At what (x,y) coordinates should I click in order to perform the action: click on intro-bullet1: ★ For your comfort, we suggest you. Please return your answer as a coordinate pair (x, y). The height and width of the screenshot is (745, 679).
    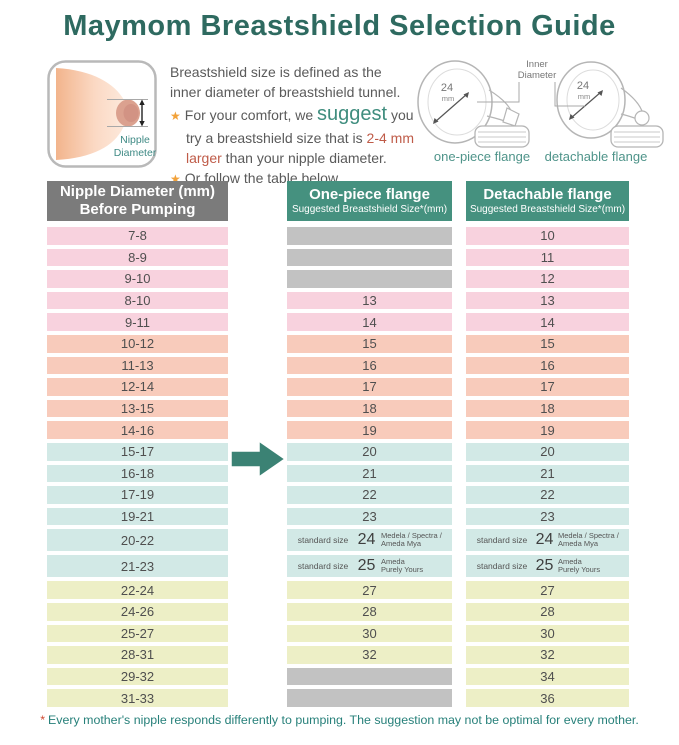
    Looking at the image, I should click on (304, 115).